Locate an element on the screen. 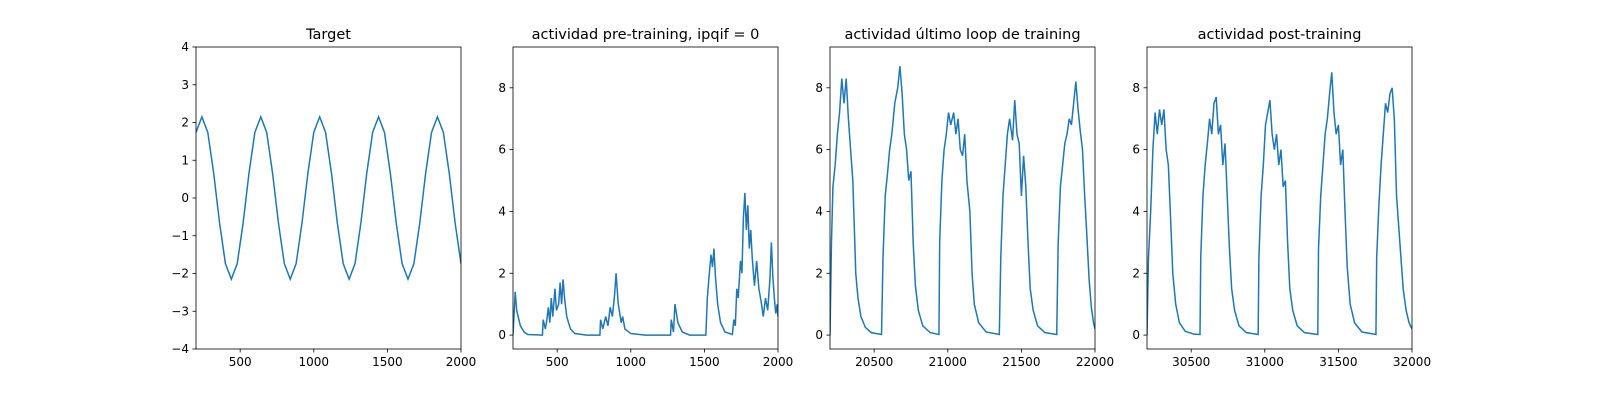 The width and height of the screenshot is (1600, 400). y-tick-label: −1 is located at coordinates (180, 236).